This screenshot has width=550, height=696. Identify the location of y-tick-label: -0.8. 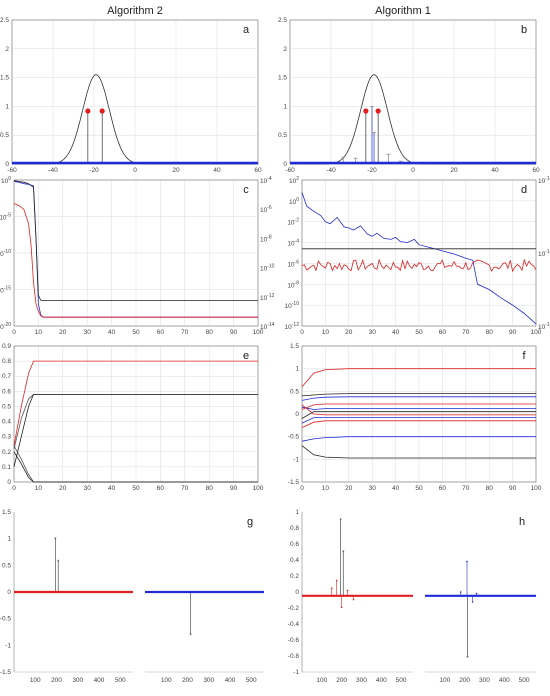
(294, 656).